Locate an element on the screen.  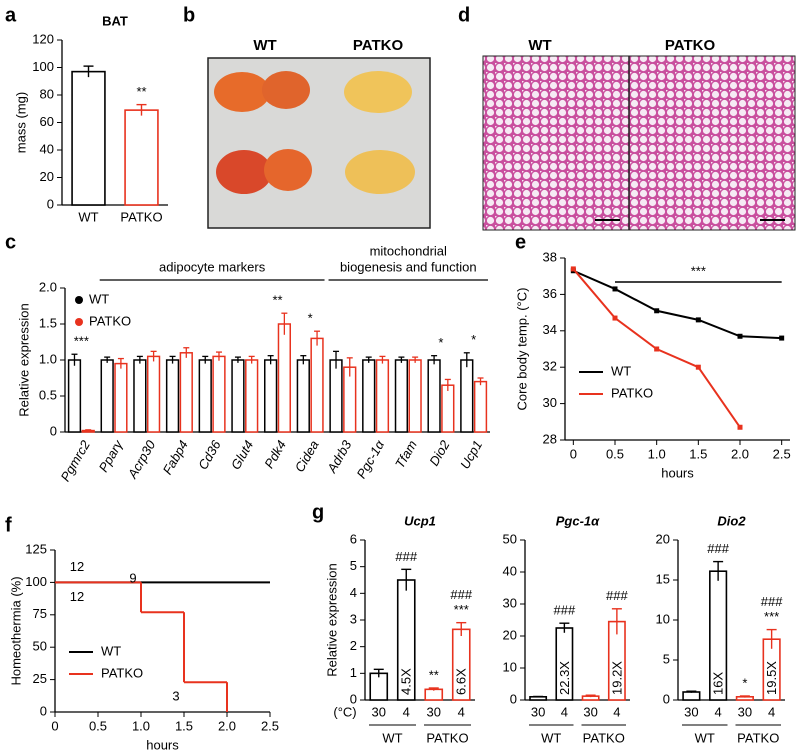
y-tick-label: 80 is located at coordinates (47, 93).